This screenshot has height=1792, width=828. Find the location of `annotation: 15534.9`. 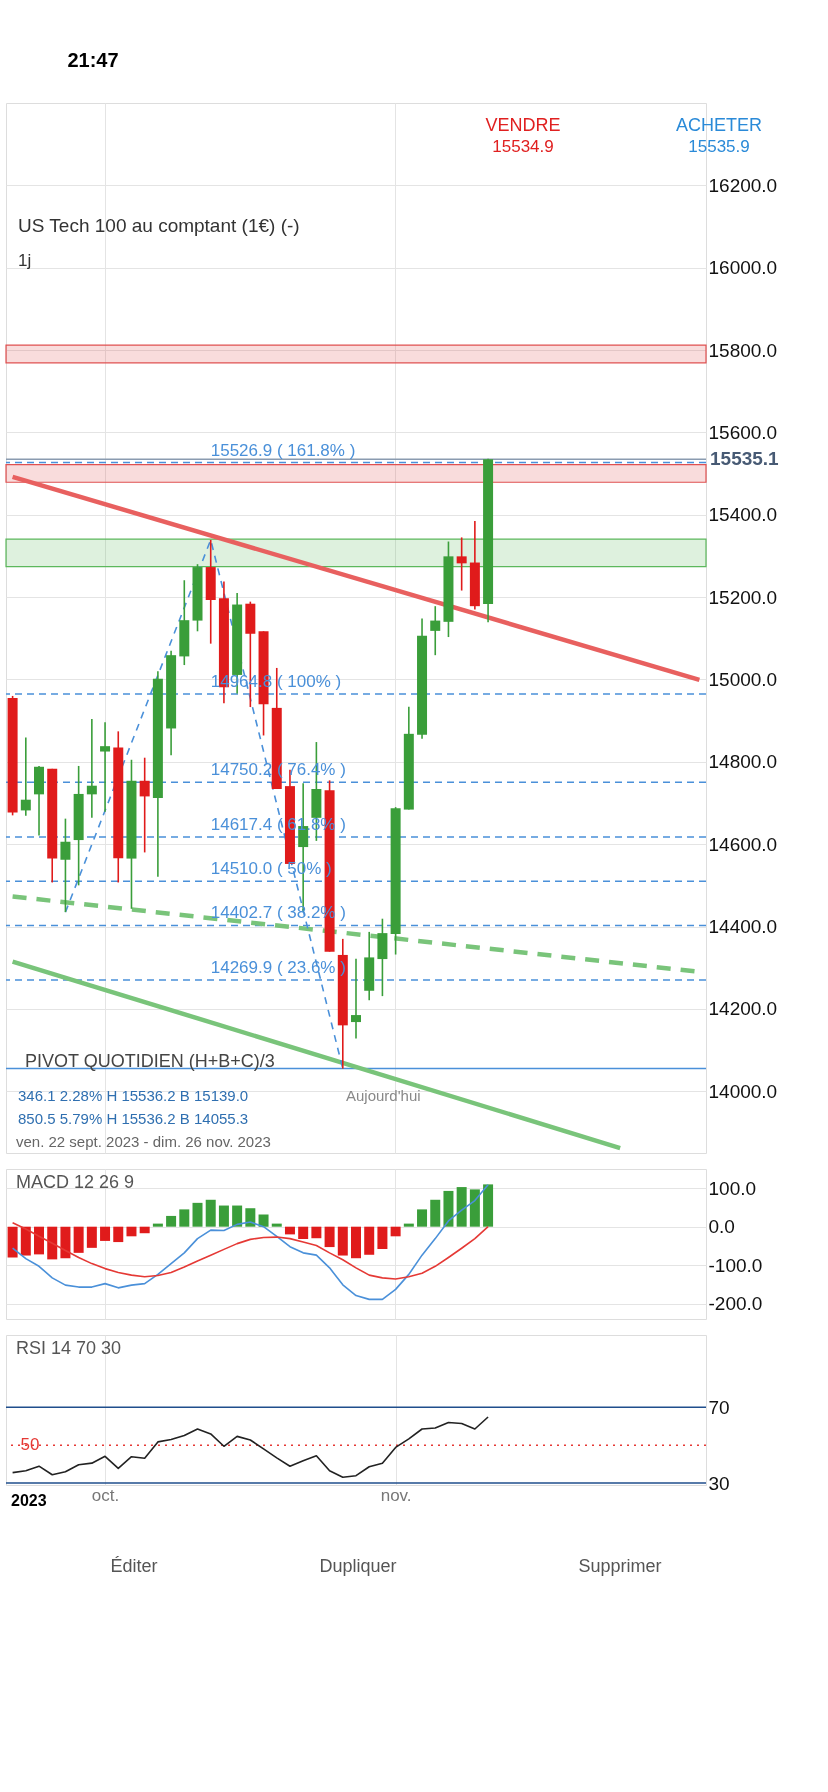

annotation: 15534.9 is located at coordinates (523, 146).